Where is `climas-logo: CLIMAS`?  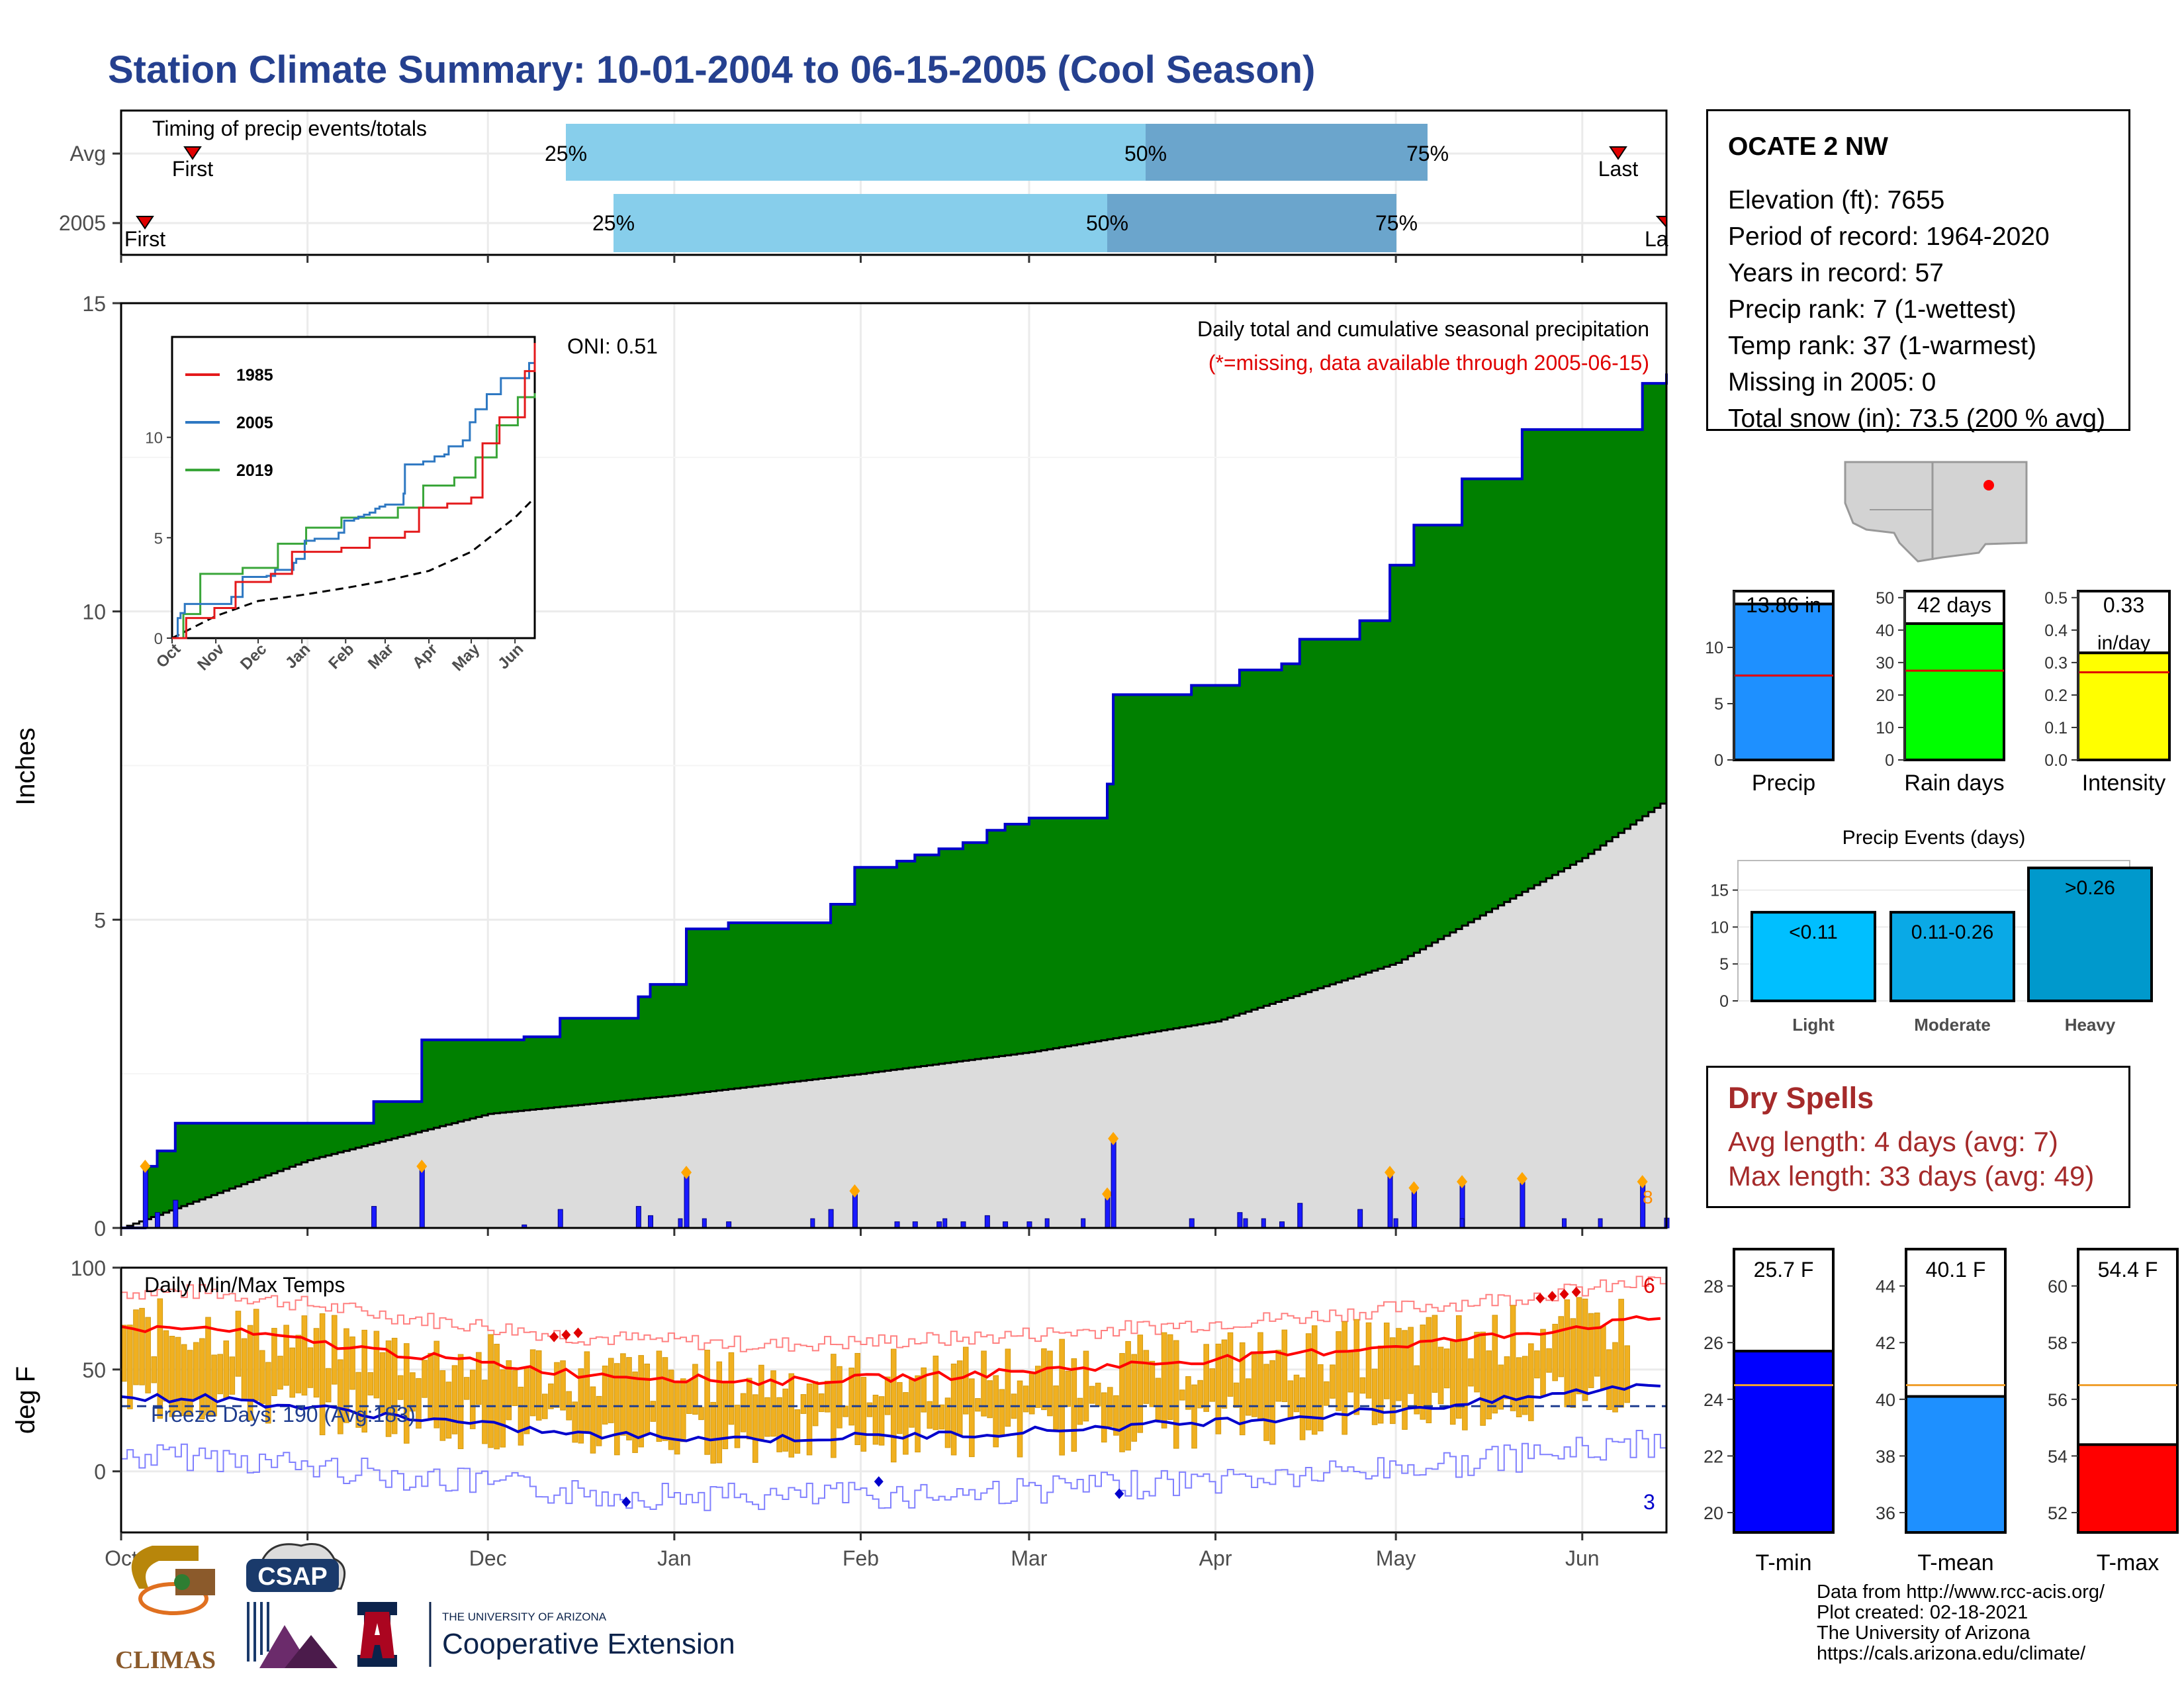 climas-logo: CLIMAS is located at coordinates (165, 1610).